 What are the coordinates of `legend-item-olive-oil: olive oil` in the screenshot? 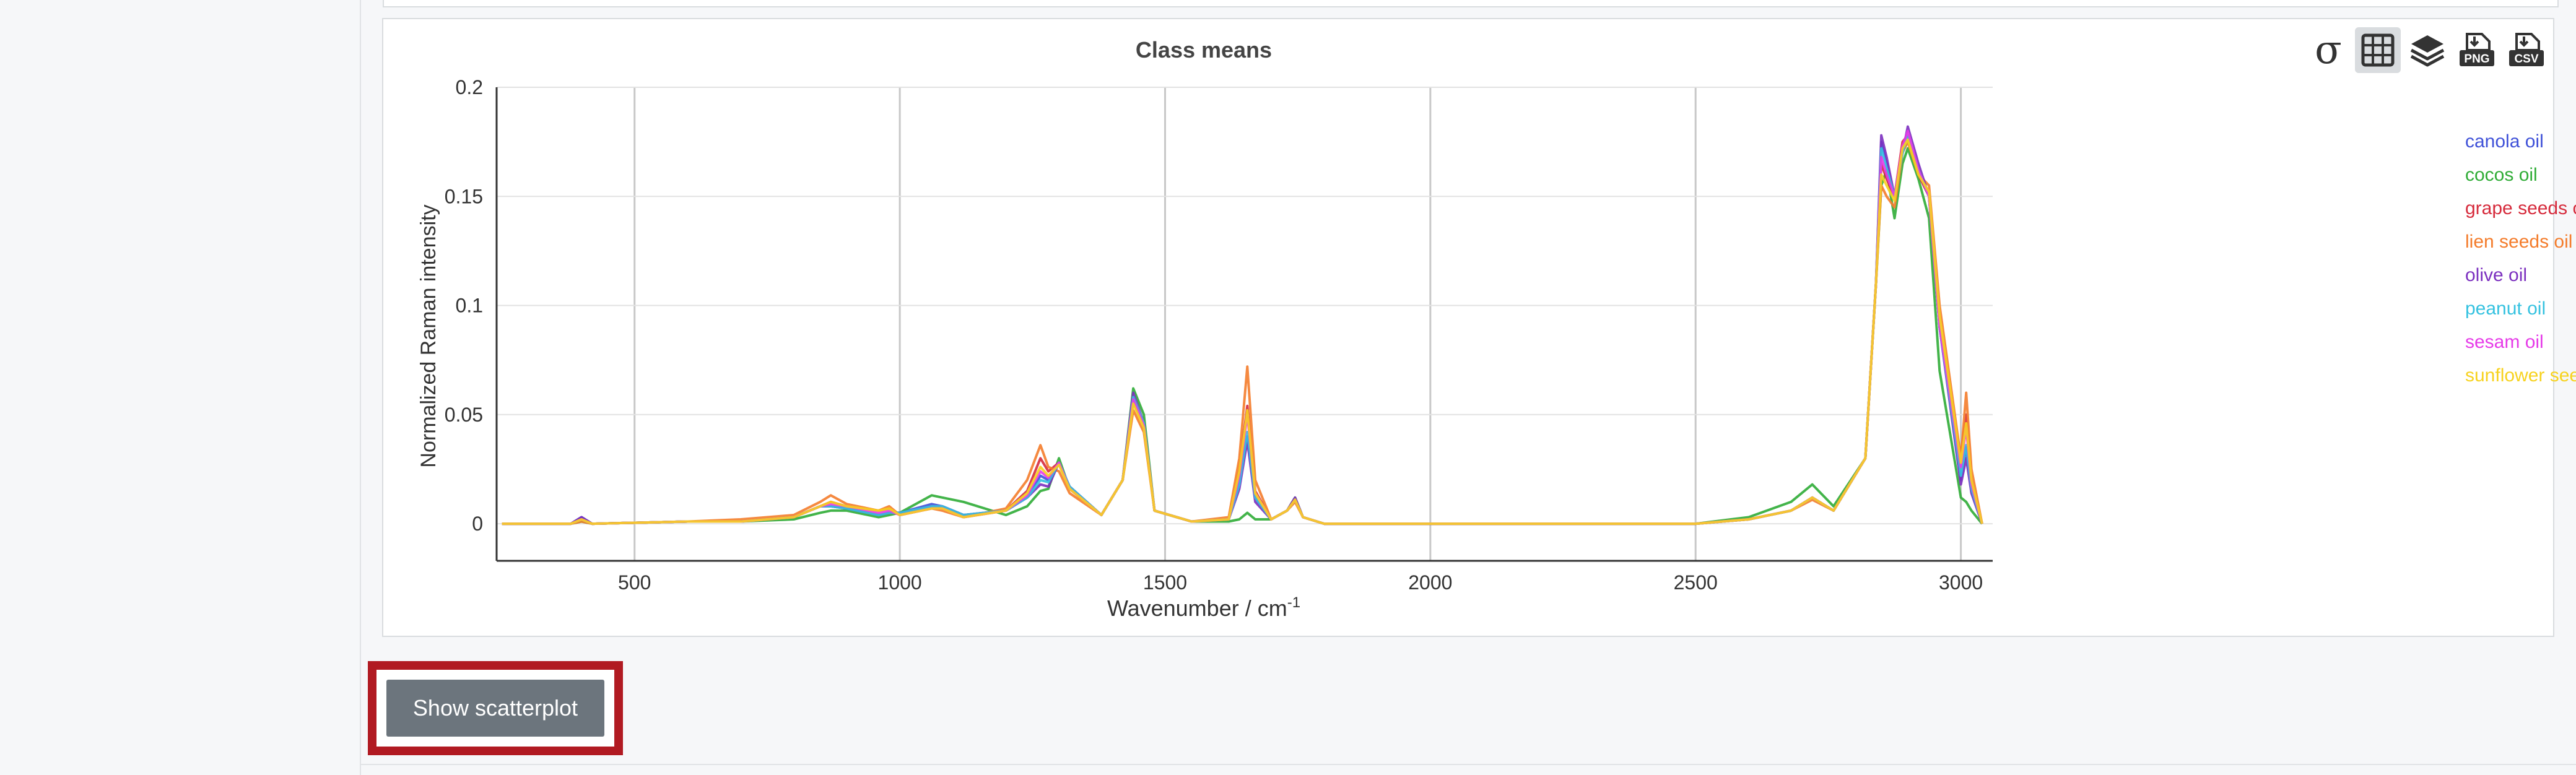 It's located at (2496, 275).